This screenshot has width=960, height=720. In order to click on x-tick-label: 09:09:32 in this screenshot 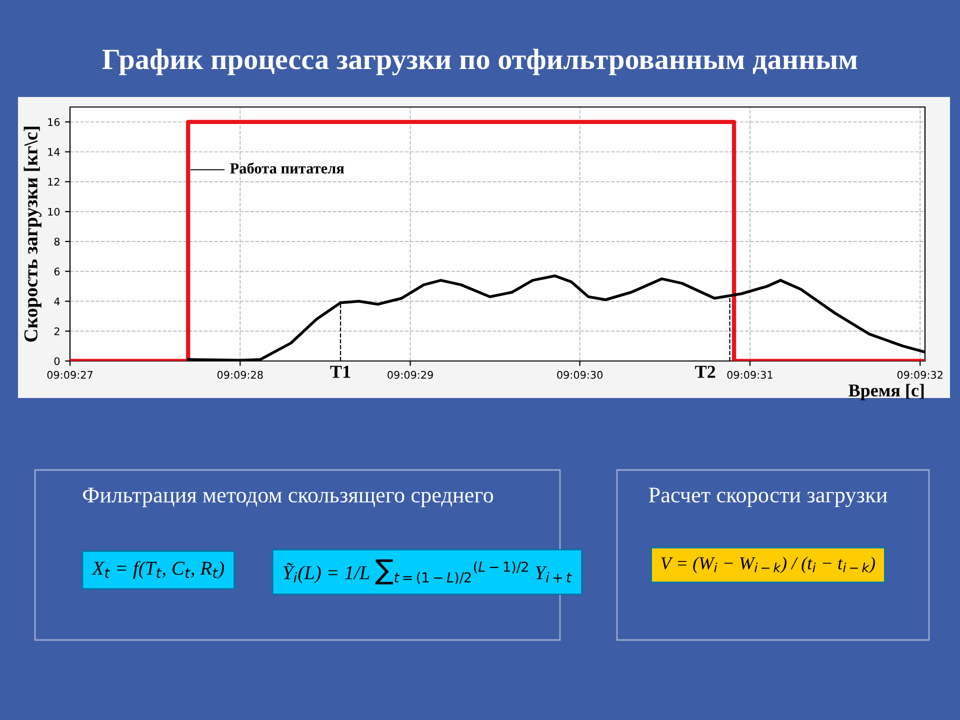, I will do `click(919, 374)`.